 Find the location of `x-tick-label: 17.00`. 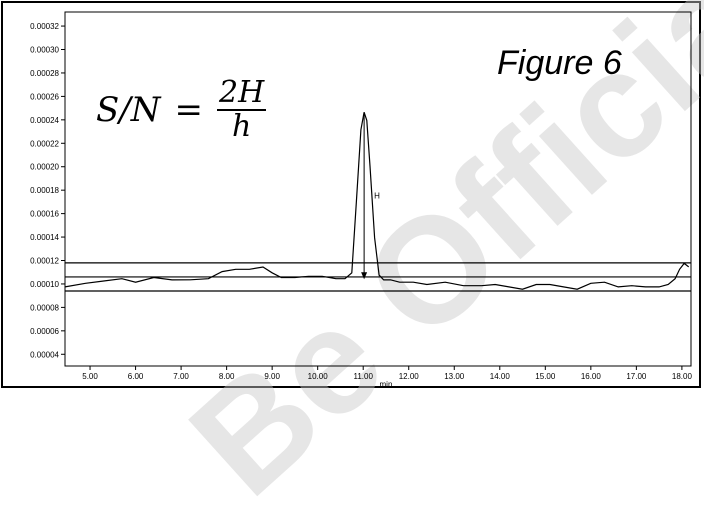

x-tick-label: 17.00 is located at coordinates (636, 376).